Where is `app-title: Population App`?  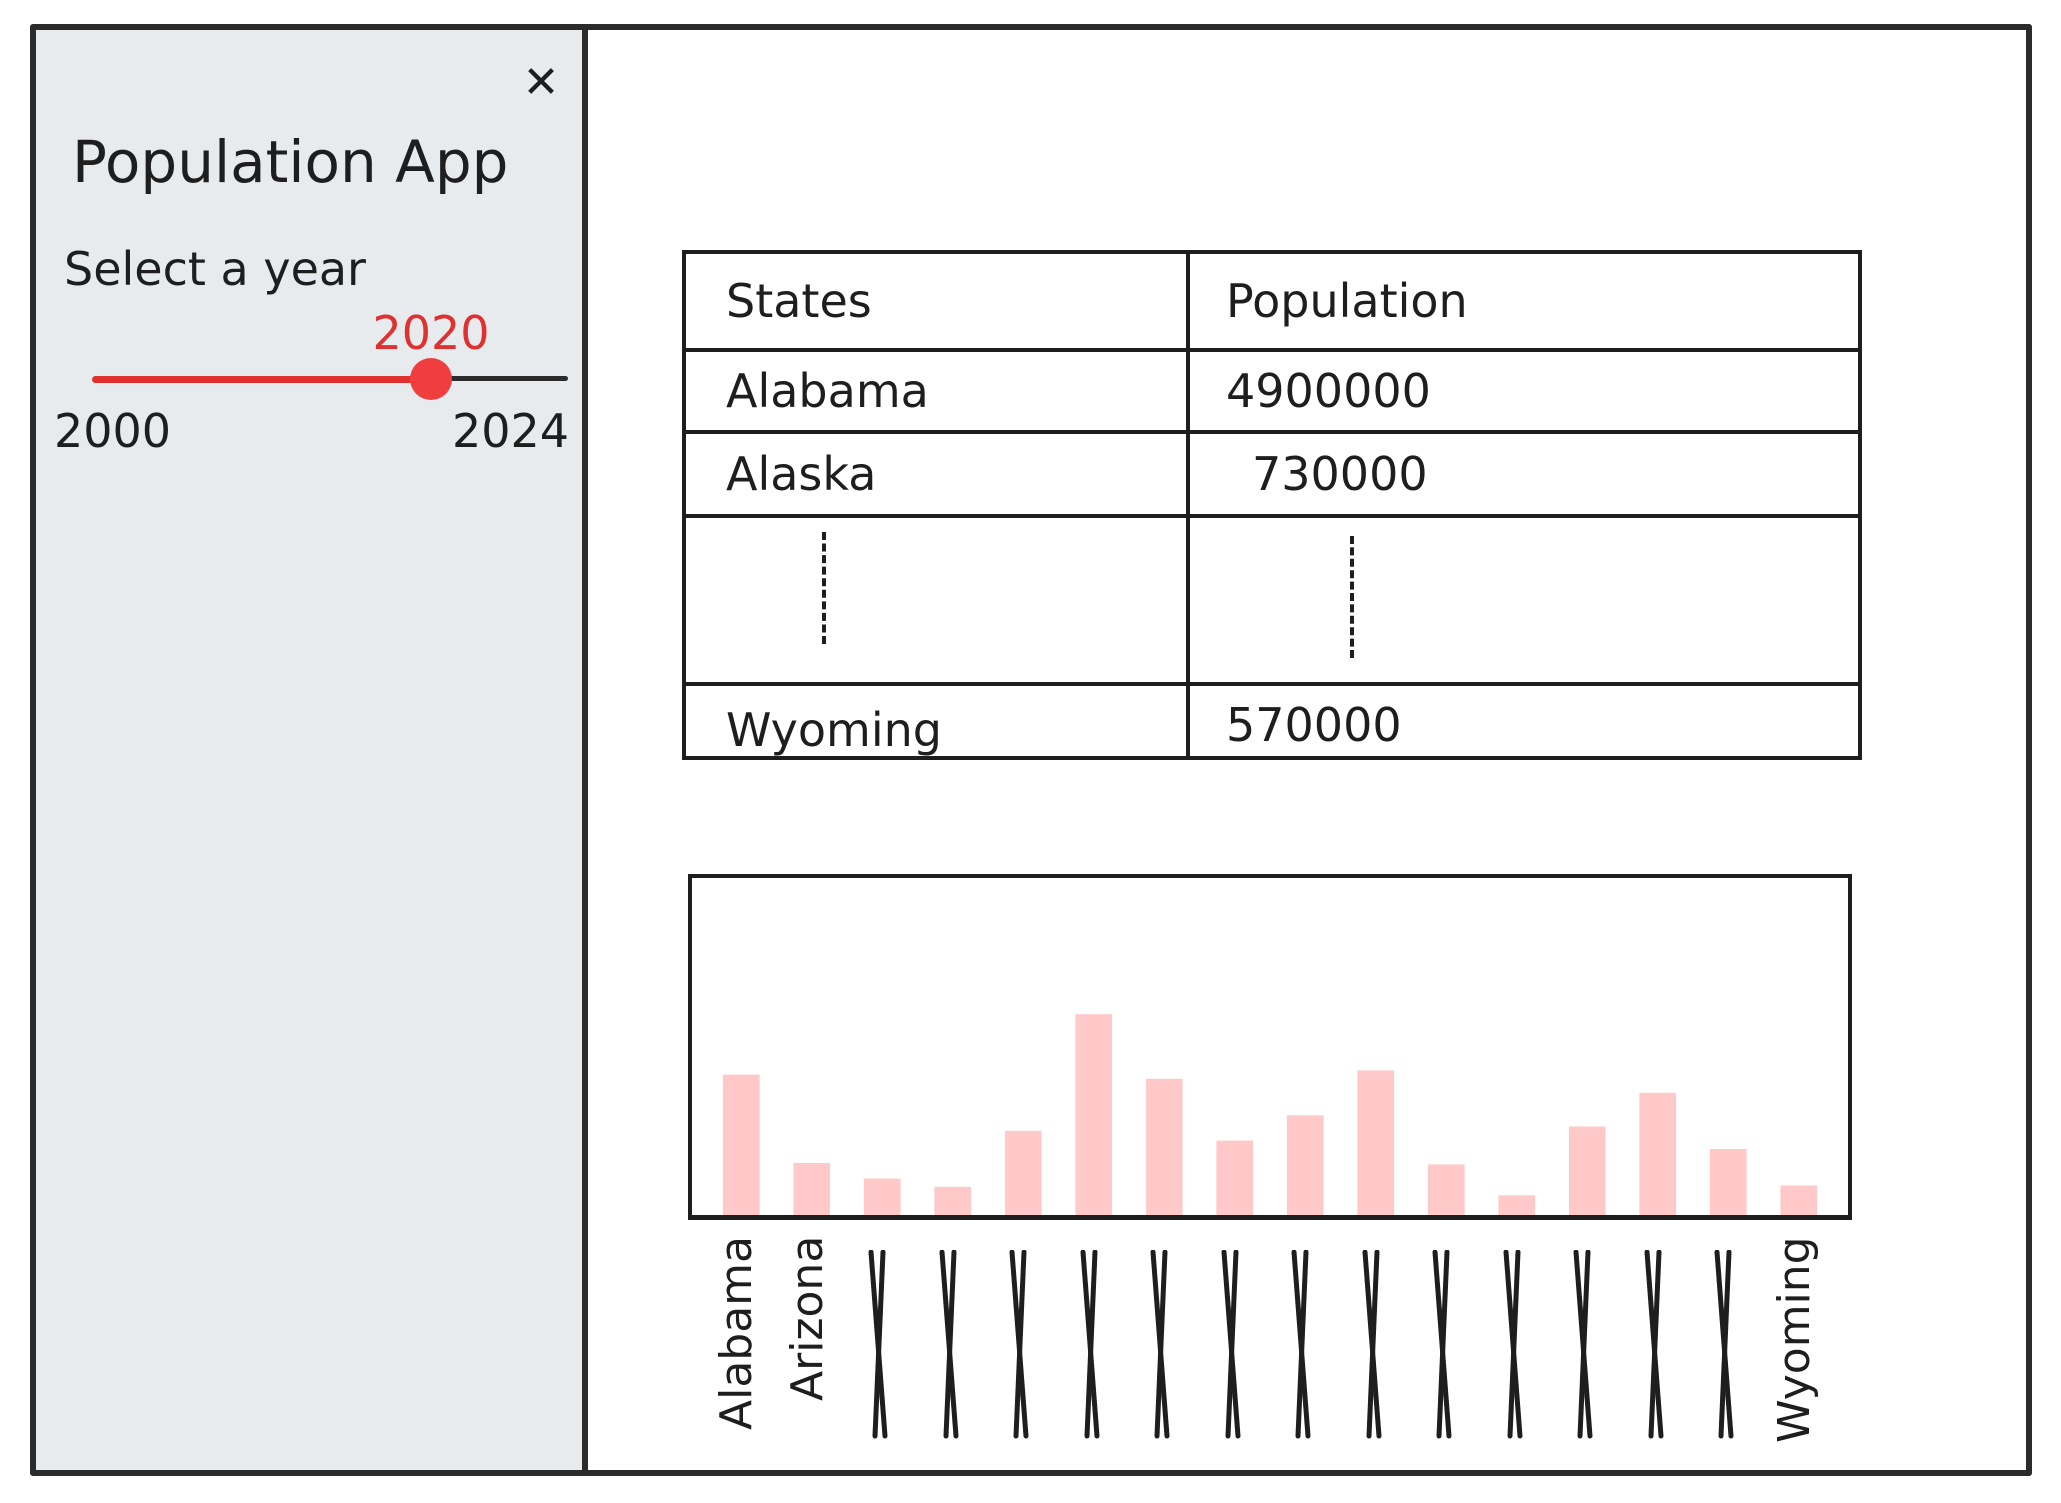
app-title: Population App is located at coordinates (290, 162).